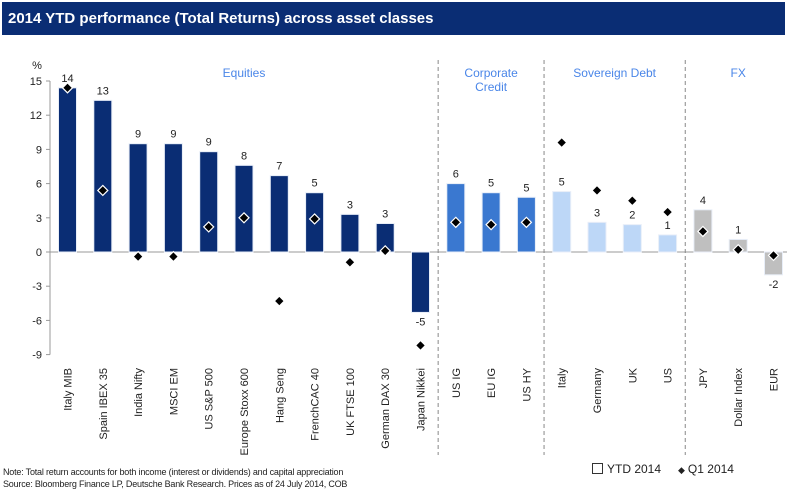 The width and height of the screenshot is (787, 500). I want to click on category-label: German DAX 30, so click(386, 408).